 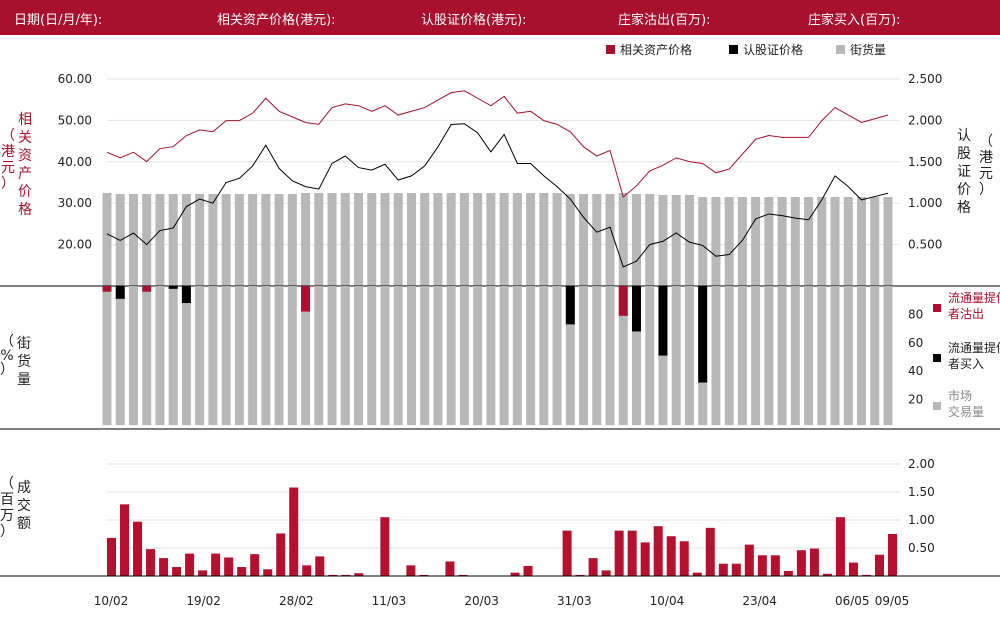 What do you see at coordinates (915, 400) in the screenshot?
I see `panel2-tick-label: 20` at bounding box center [915, 400].